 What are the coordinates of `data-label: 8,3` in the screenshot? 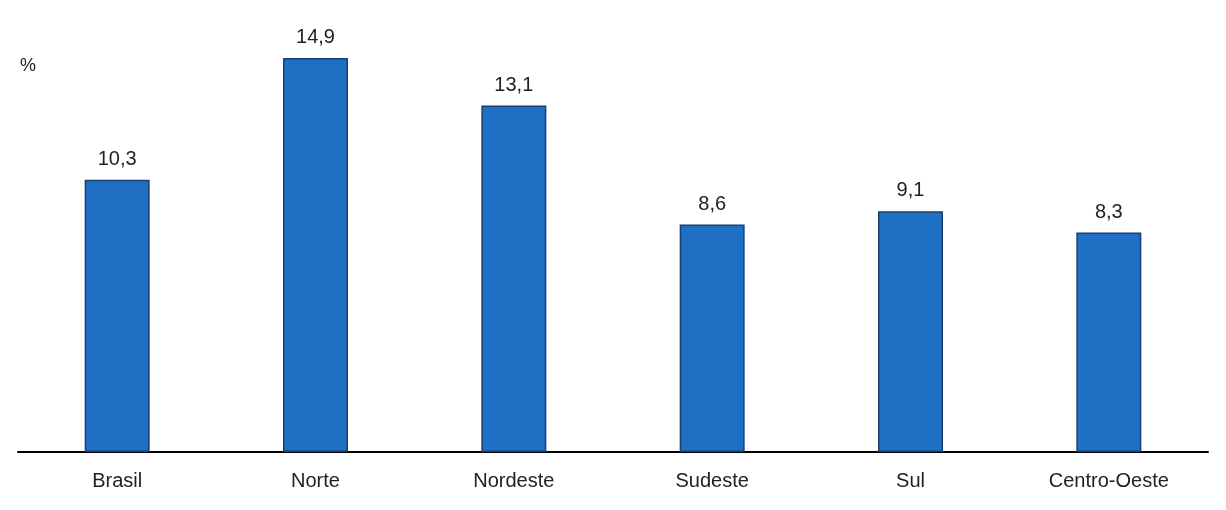 It's located at (1108, 210).